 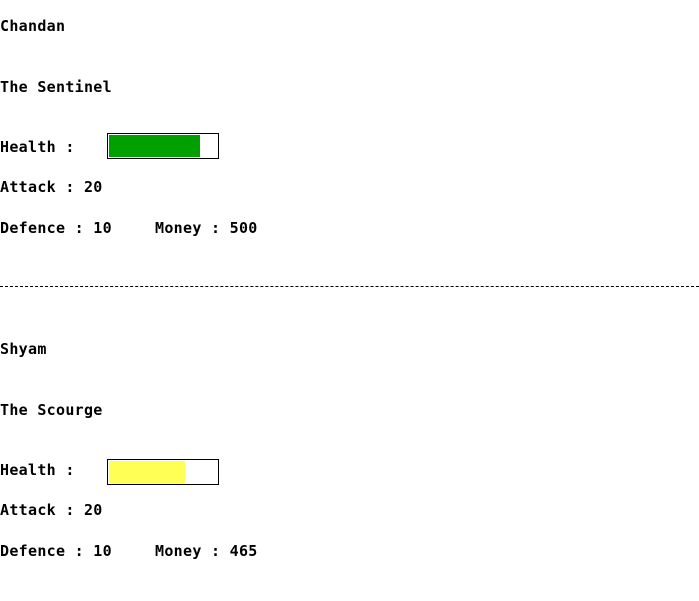 What do you see at coordinates (23, 349) in the screenshot?
I see `player-name: Shyam` at bounding box center [23, 349].